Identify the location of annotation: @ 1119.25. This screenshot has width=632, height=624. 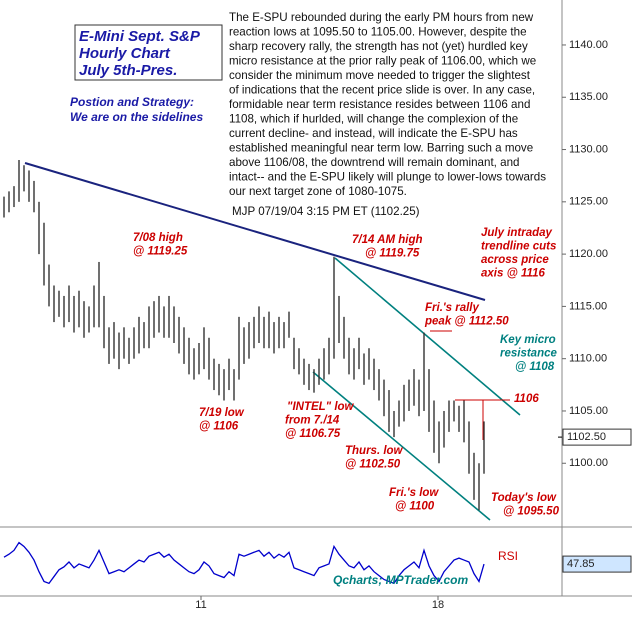
(160, 252).